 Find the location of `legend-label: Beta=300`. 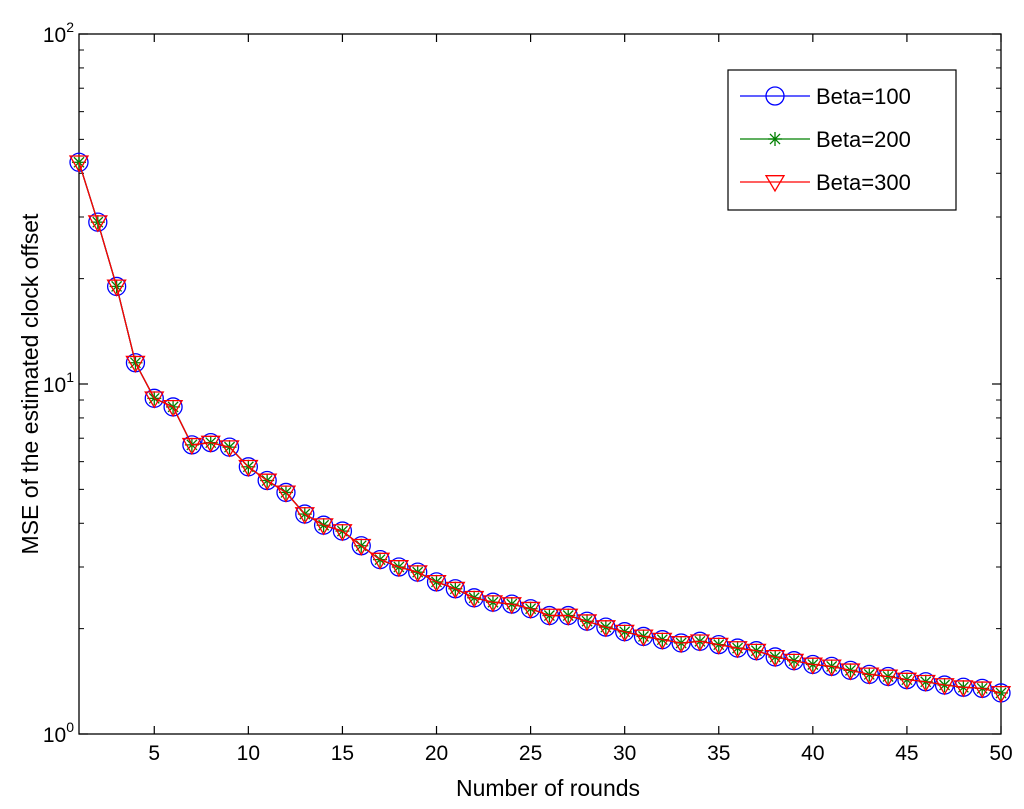

legend-label: Beta=300 is located at coordinates (863, 182).